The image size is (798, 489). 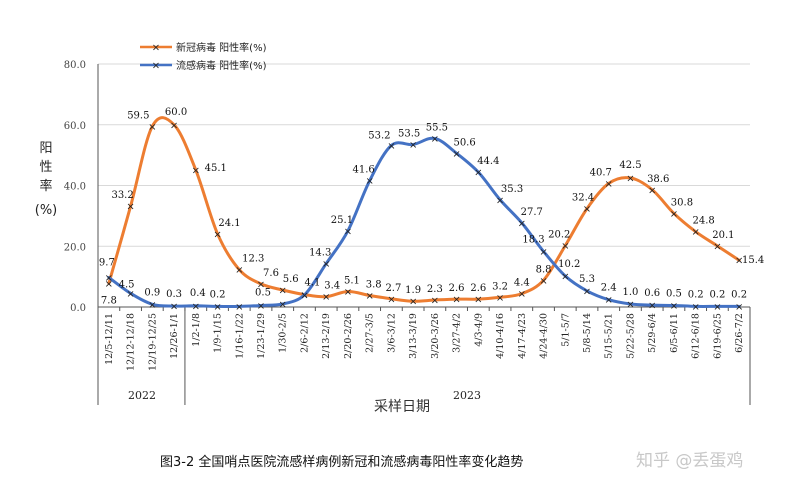 I want to click on flu-marker-23: ×, so click(x=609, y=300).